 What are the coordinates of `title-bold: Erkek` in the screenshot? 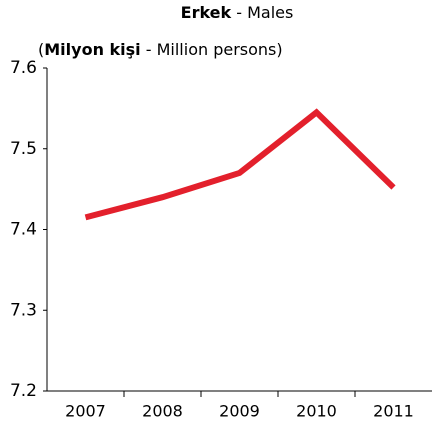 It's located at (206, 12).